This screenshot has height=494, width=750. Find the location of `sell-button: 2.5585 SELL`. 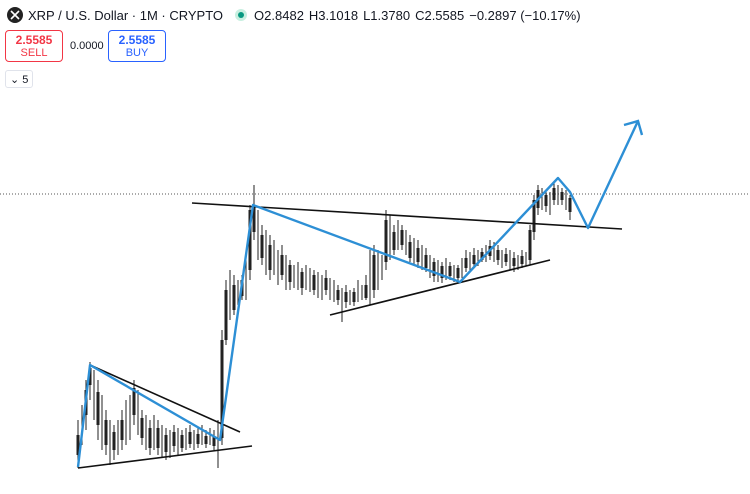

sell-button: 2.5585 SELL is located at coordinates (34, 46).